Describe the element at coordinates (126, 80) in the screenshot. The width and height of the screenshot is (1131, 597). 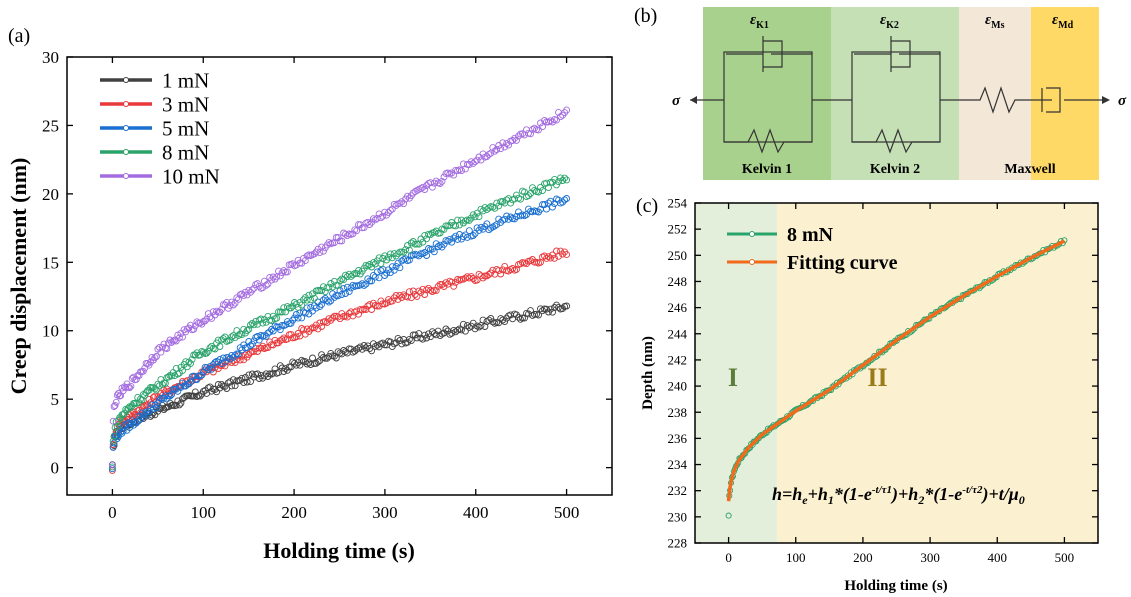
I see `legend-marker` at that location.